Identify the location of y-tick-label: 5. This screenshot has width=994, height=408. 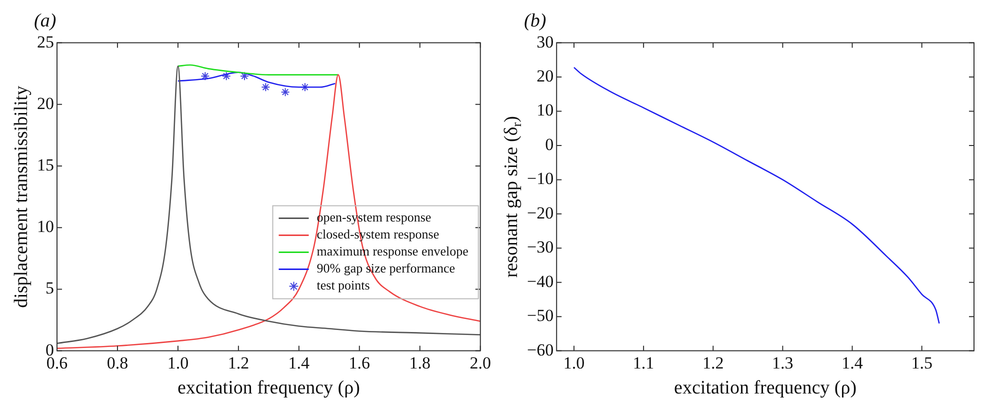
(50, 288).